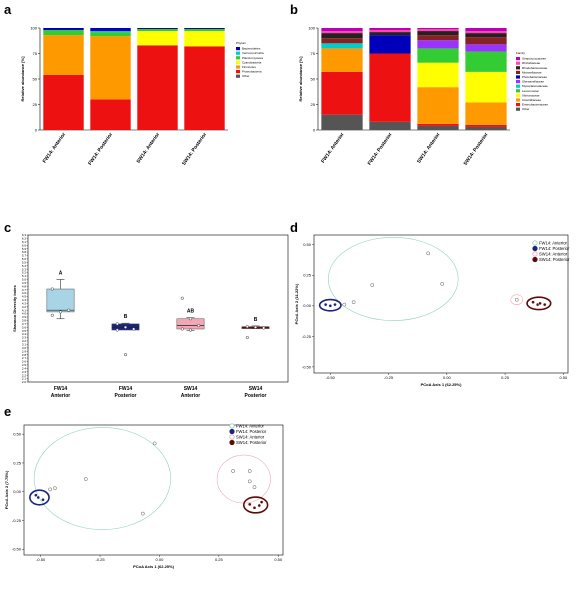 This screenshot has height=600, width=583. What do you see at coordinates (24, 262) in the screenshot?
I see `y-tick-label: 5.5` at bounding box center [24, 262].